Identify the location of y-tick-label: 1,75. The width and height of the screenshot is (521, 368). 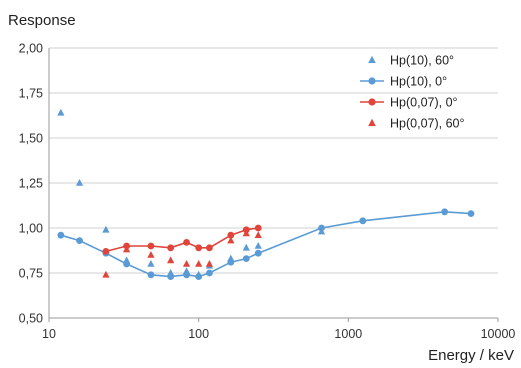
(31, 94).